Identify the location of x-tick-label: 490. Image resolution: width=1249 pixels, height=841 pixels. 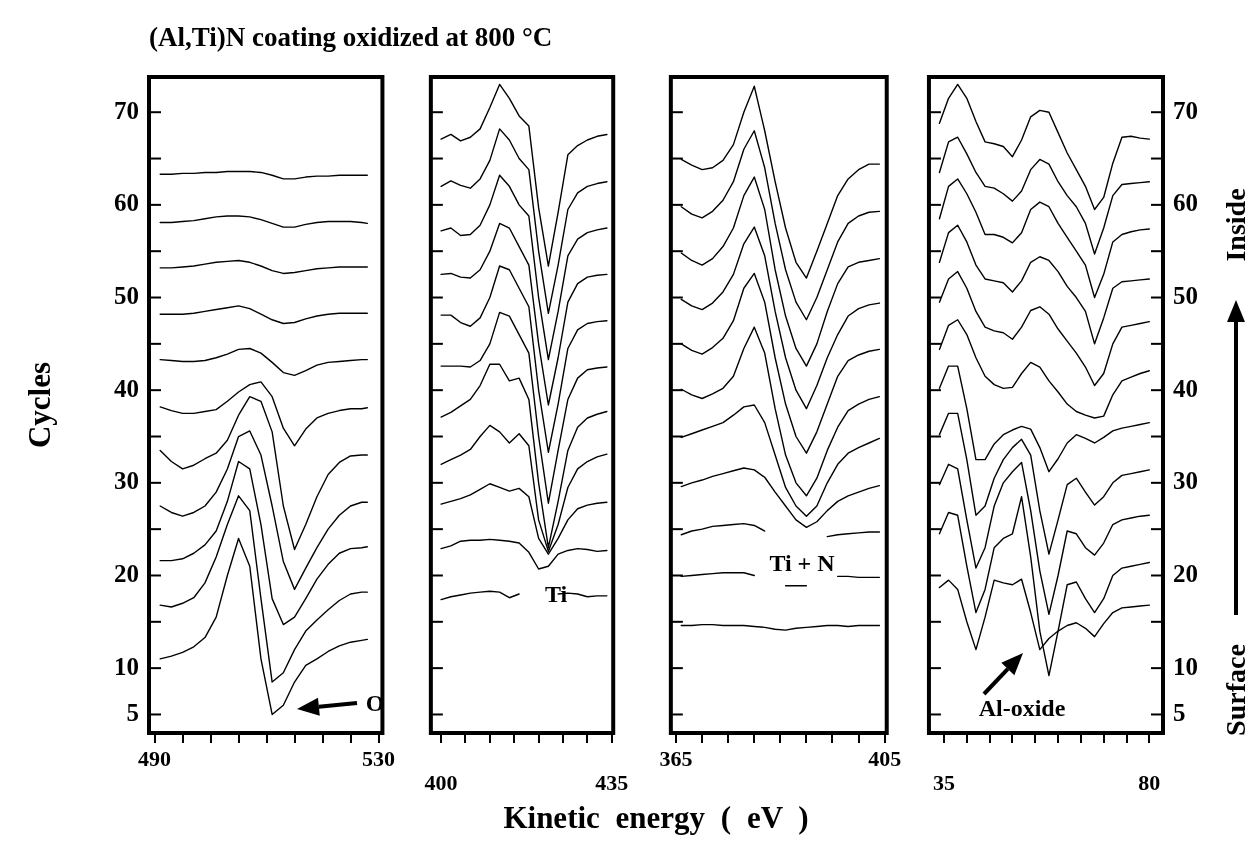
(155, 758).